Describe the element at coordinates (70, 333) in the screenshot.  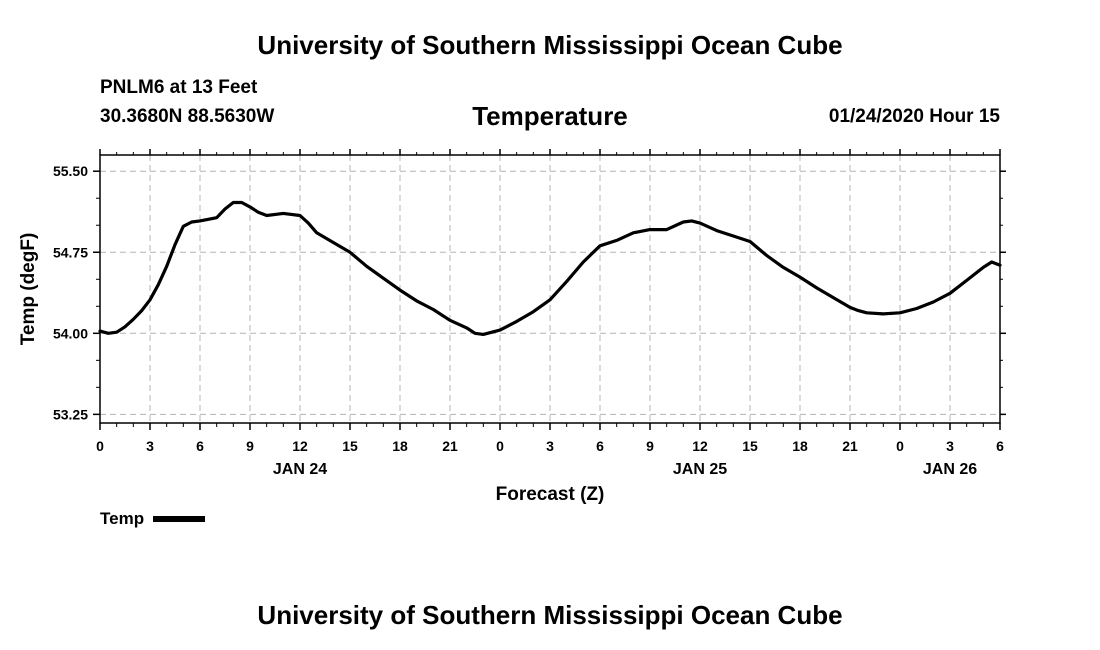
I see `y-tick-label: 54.00` at that location.